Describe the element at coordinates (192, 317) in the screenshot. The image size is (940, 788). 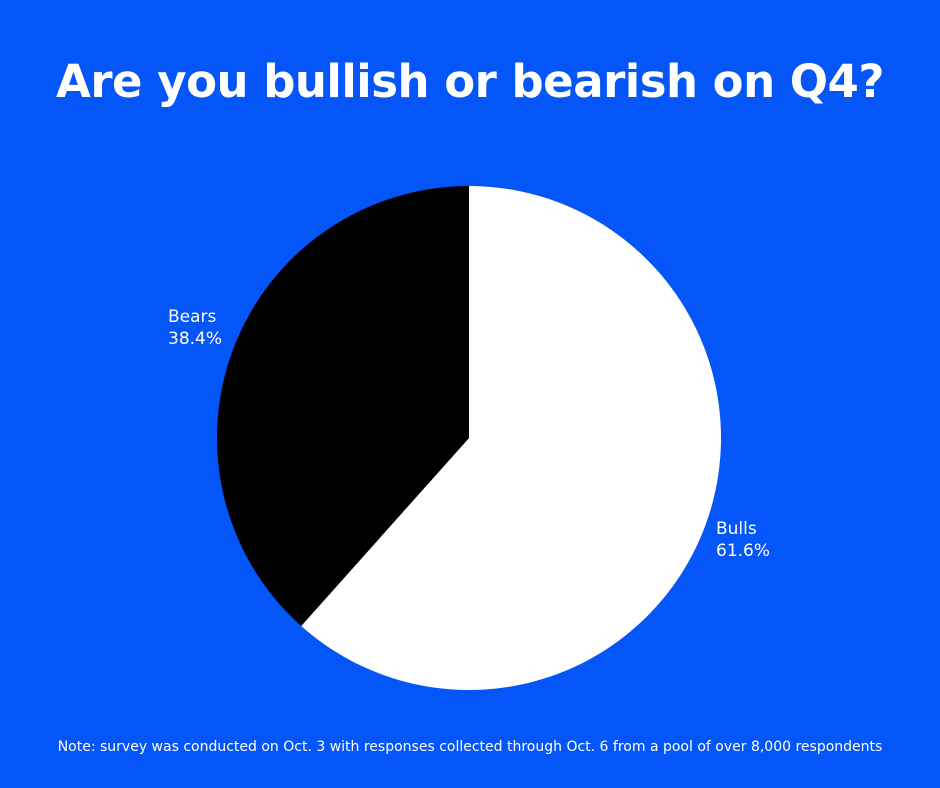
I see `pie-label-bears: Bears` at that location.